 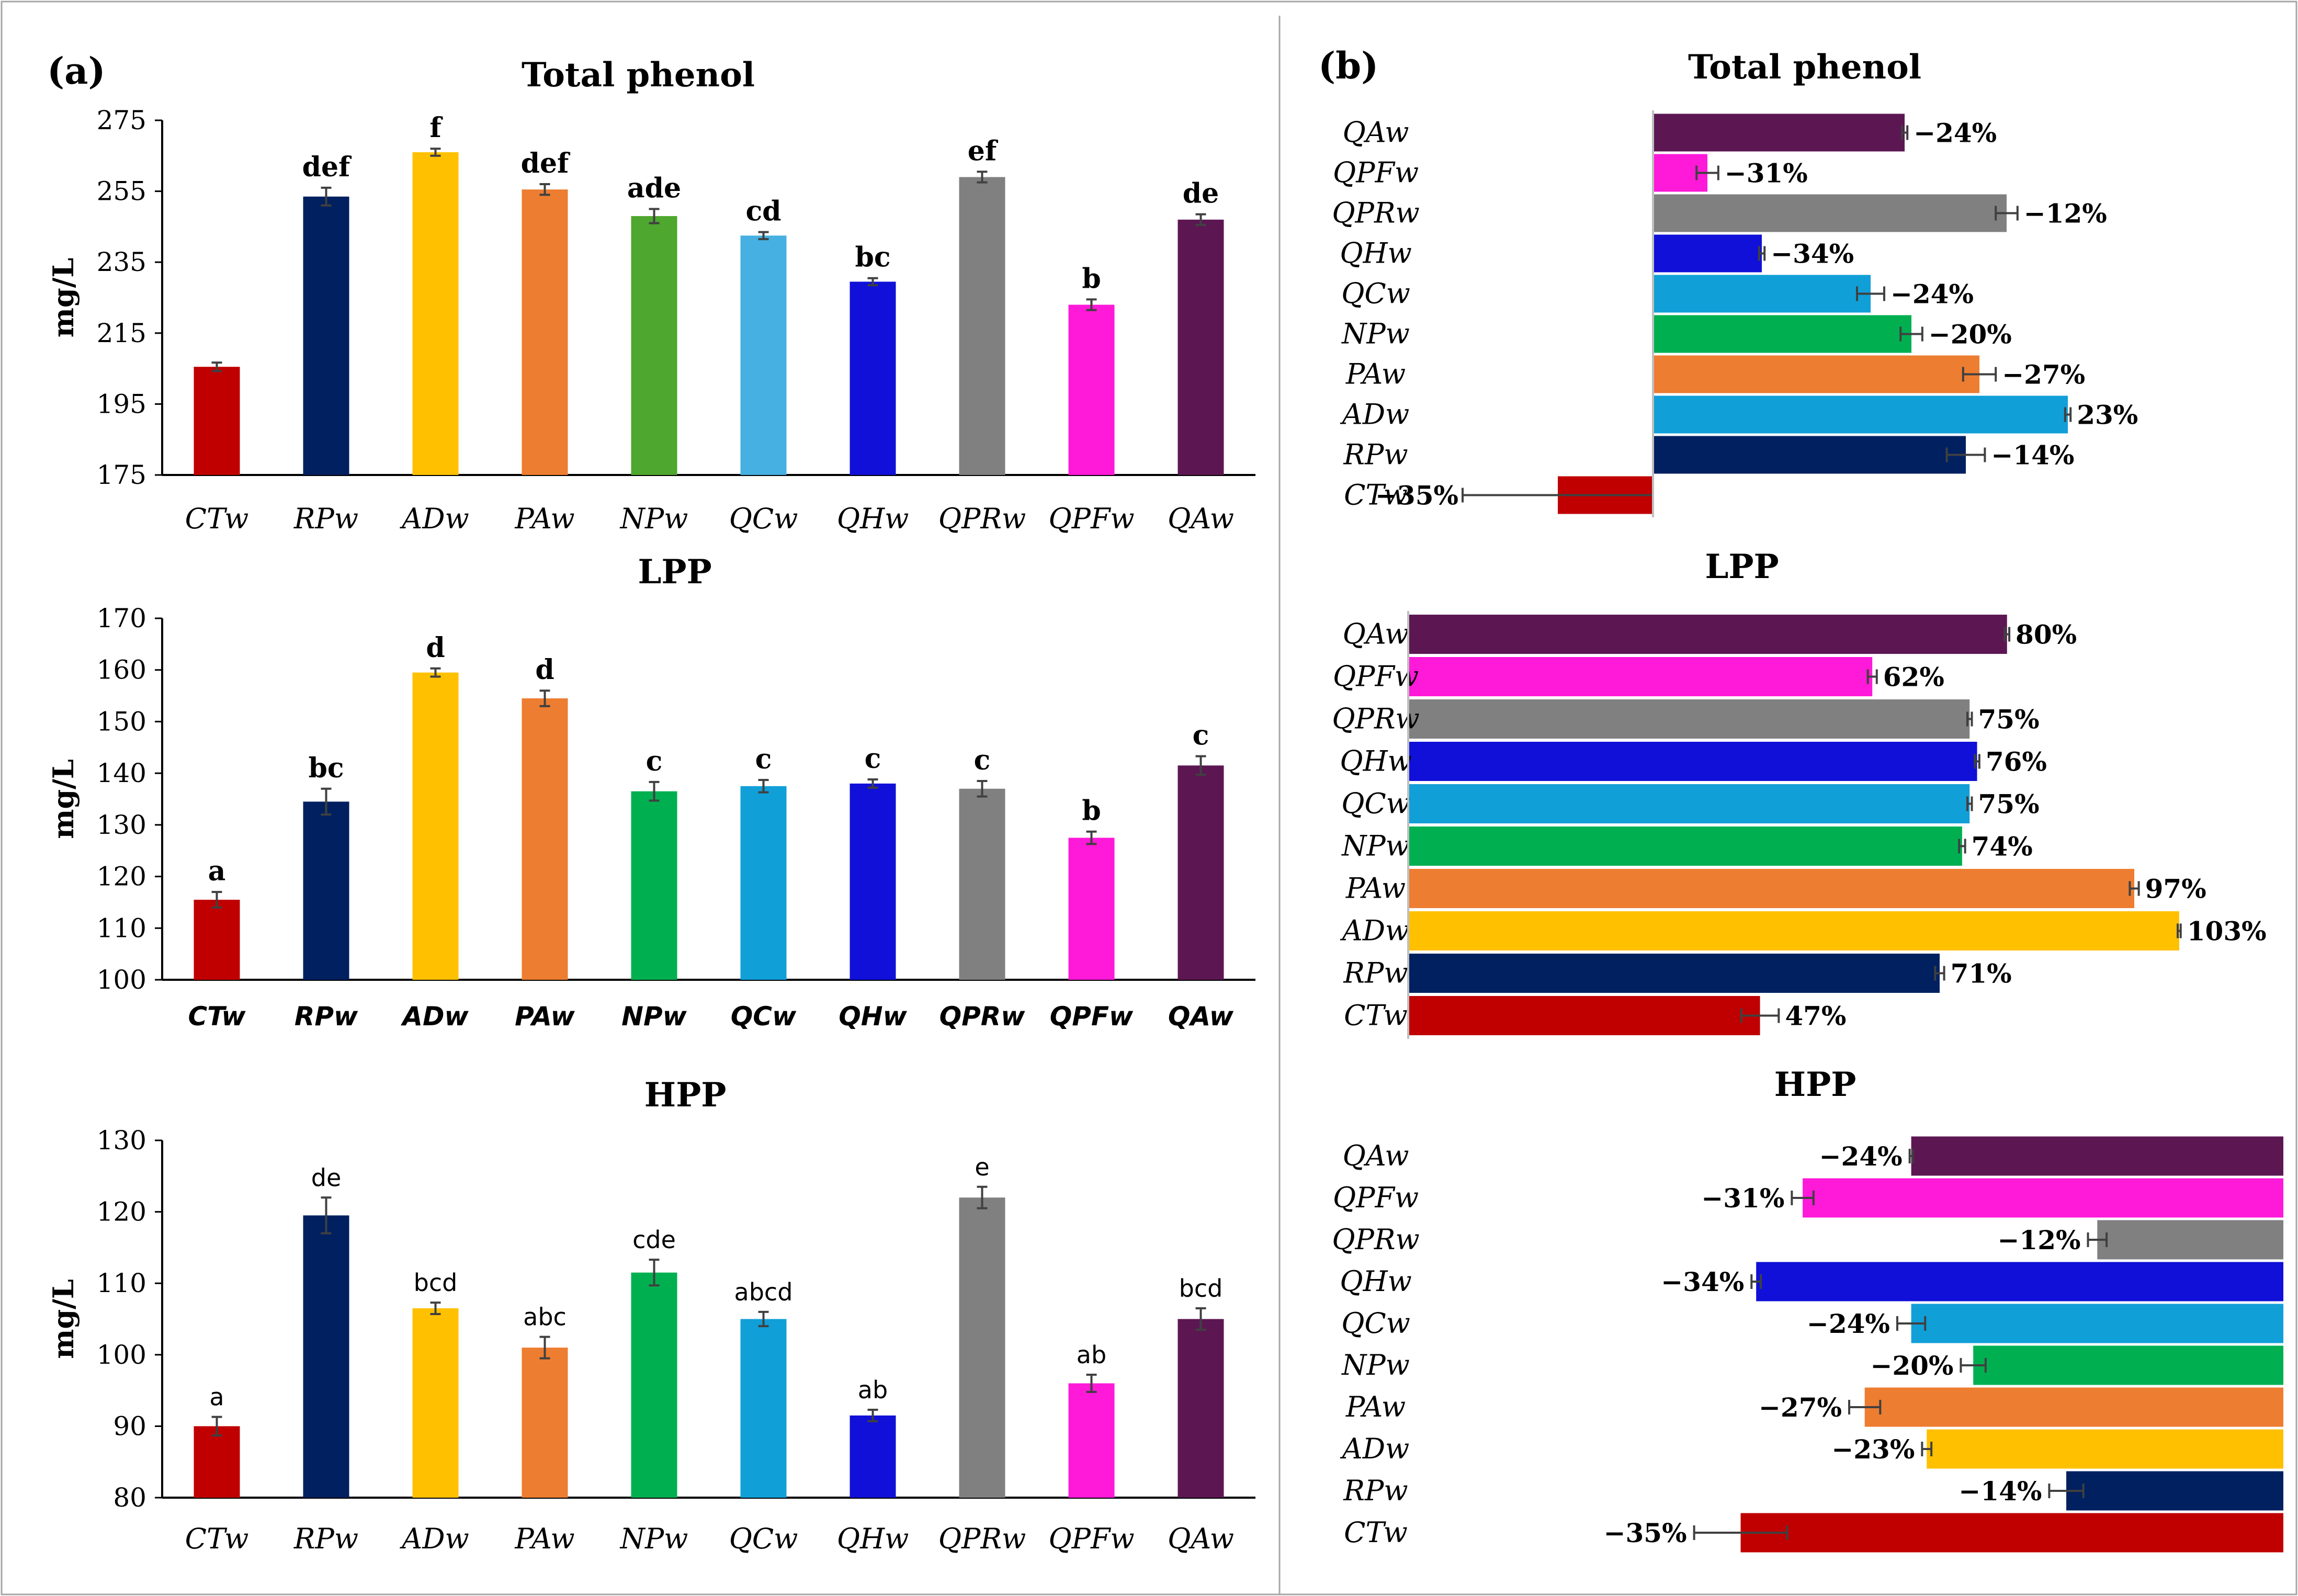 What do you see at coordinates (122, 618) in the screenshot?
I see `y-tick-label: 170` at bounding box center [122, 618].